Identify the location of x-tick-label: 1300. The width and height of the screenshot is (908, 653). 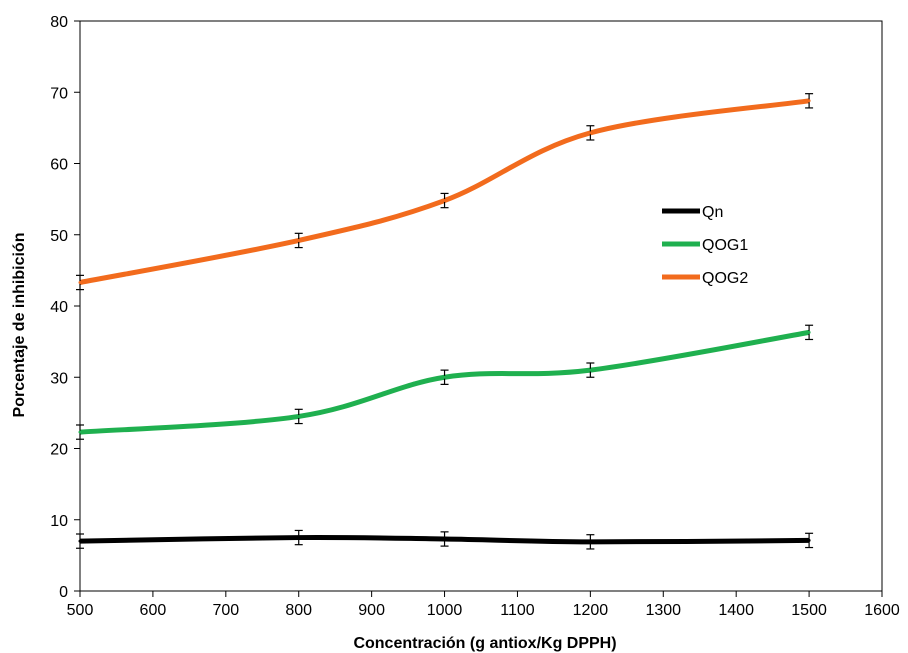
(663, 610).